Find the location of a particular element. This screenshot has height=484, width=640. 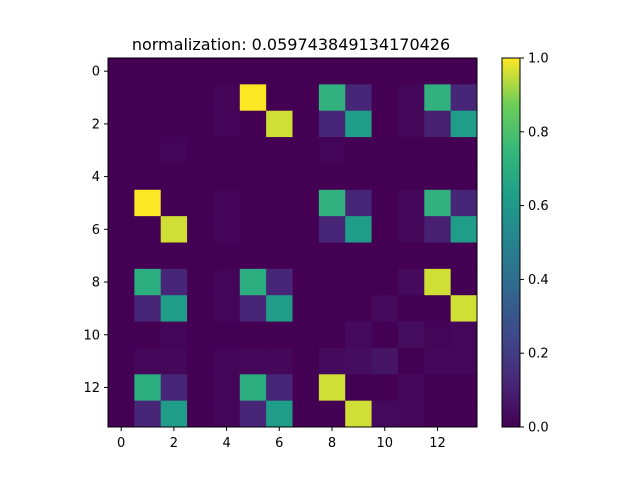

y-axis: 0 2 4 6 8 10 12 is located at coordinates (95, 230).